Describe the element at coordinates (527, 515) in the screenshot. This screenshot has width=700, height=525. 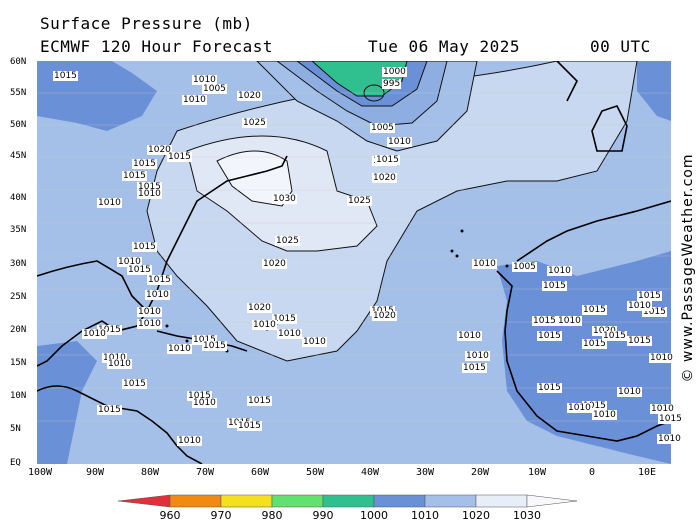
I see `colorbar-label: 1030` at that location.